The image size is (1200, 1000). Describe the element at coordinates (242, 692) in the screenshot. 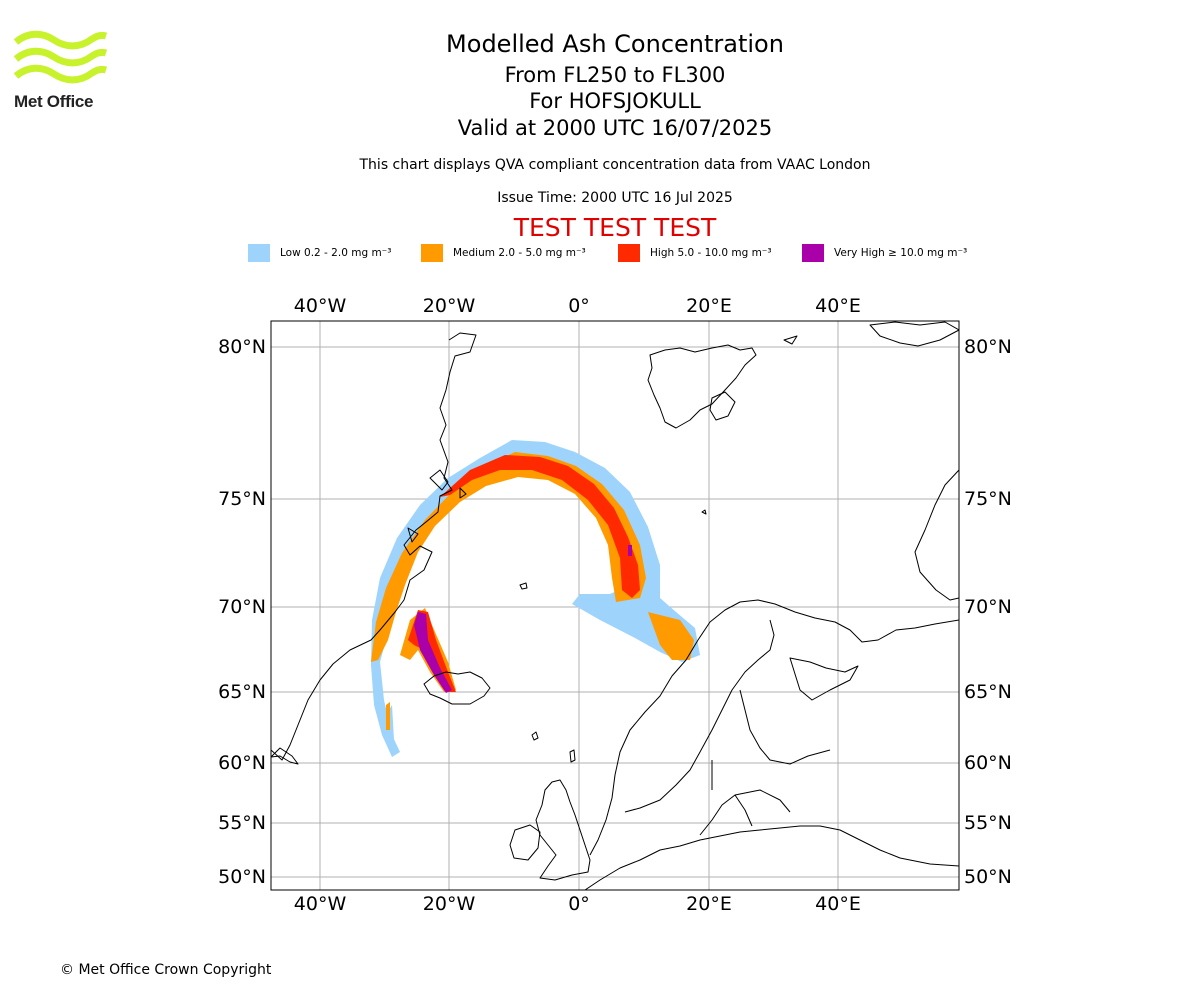

I see `lat-tick-left-65n: 65°N` at that location.